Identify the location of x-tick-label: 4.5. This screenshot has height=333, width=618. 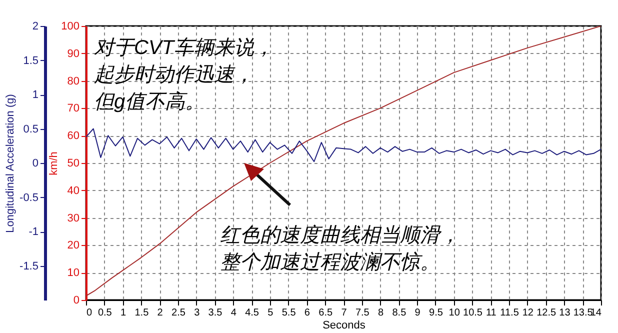
(252, 313).